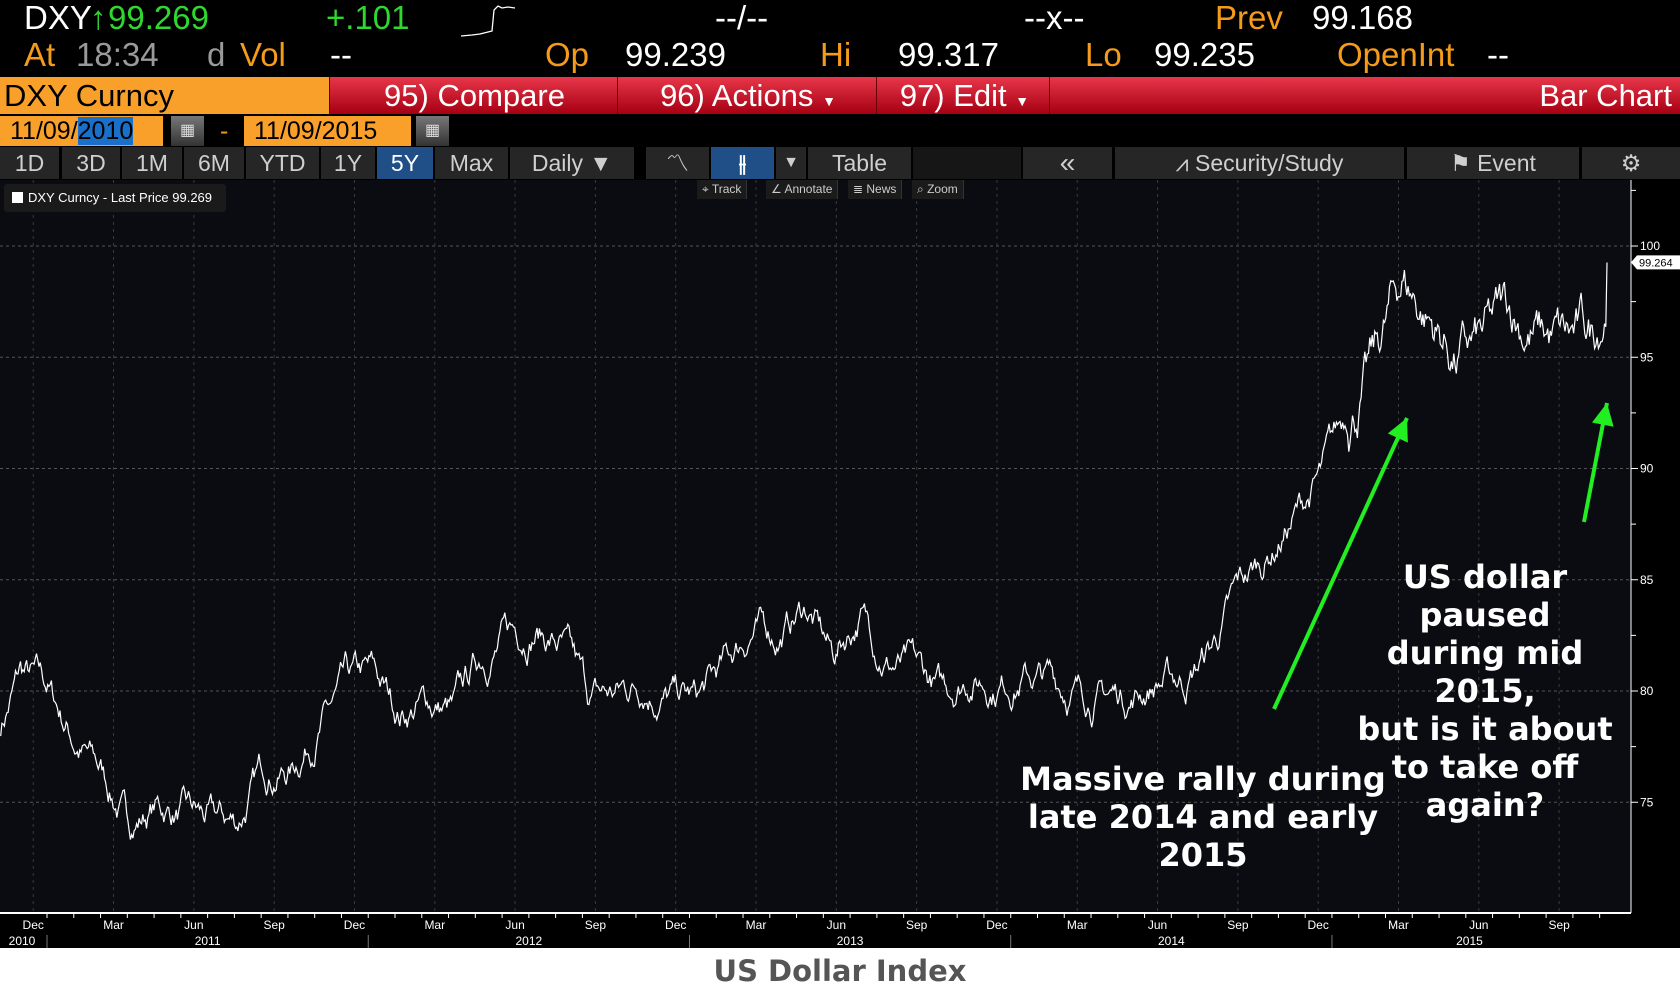 The image size is (1680, 997). Describe the element at coordinates (115, 198) in the screenshot. I see `legend: DXY Curncy - Last Price 99.269` at that location.